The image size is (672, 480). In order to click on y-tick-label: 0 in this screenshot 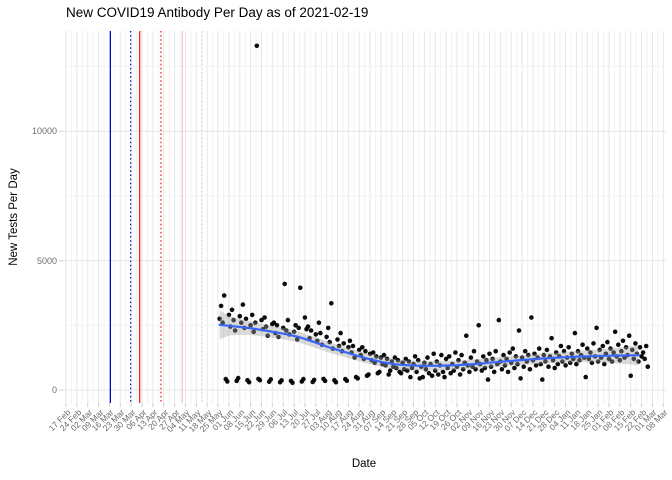, I will do `click(54, 390)`.